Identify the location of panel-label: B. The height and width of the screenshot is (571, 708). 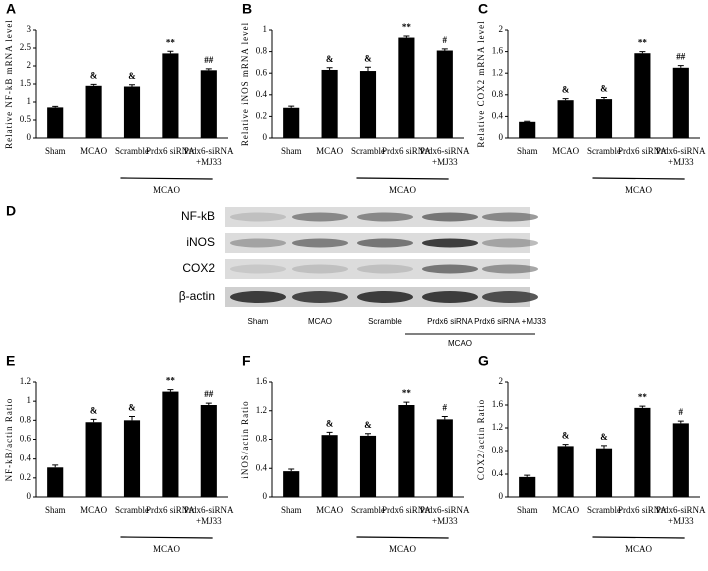
(247, 9).